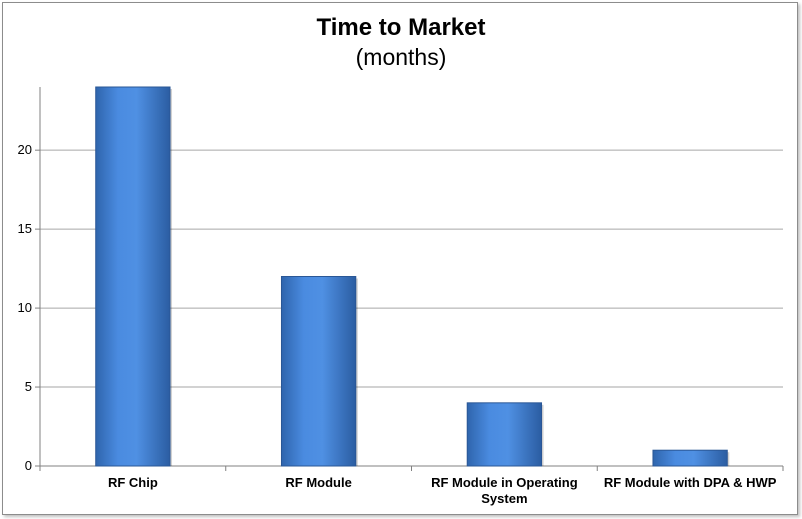  Describe the element at coordinates (318, 482) in the screenshot. I see `x-category-label: RF Module` at that location.